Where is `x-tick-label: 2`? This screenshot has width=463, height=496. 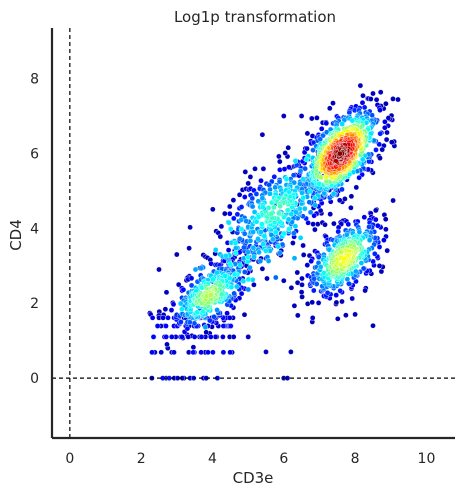 x-tick-label: 2 is located at coordinates (141, 459).